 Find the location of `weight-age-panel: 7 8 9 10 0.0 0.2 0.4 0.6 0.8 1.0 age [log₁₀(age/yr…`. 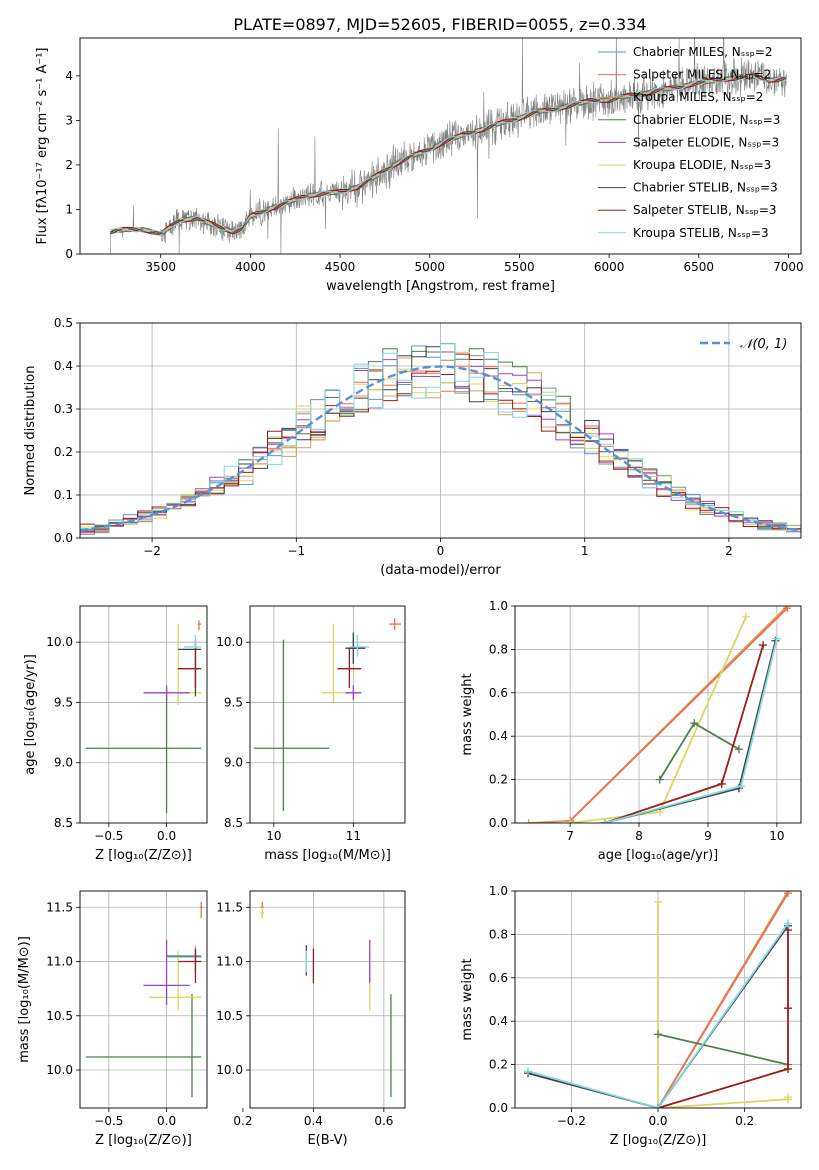

weight-age-panel: 7 8 9 10 0.0 0.2 0.4 0.6 0.8 1.0 age [log₁₀(age/yr… is located at coordinates (631, 731).